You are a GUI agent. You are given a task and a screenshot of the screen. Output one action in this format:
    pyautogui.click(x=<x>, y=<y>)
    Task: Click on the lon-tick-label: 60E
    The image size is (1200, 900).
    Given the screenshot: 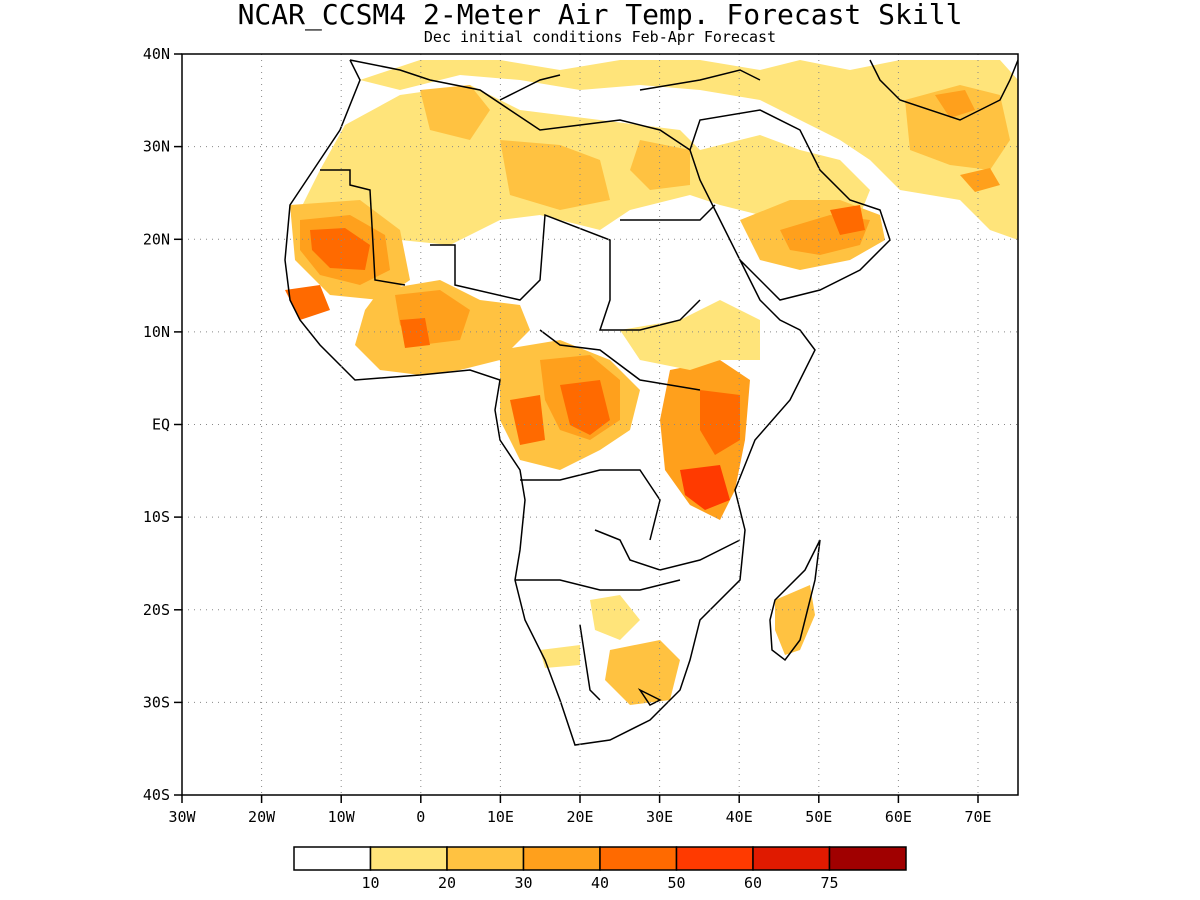 What is the action you would take?
    pyautogui.click(x=898, y=817)
    